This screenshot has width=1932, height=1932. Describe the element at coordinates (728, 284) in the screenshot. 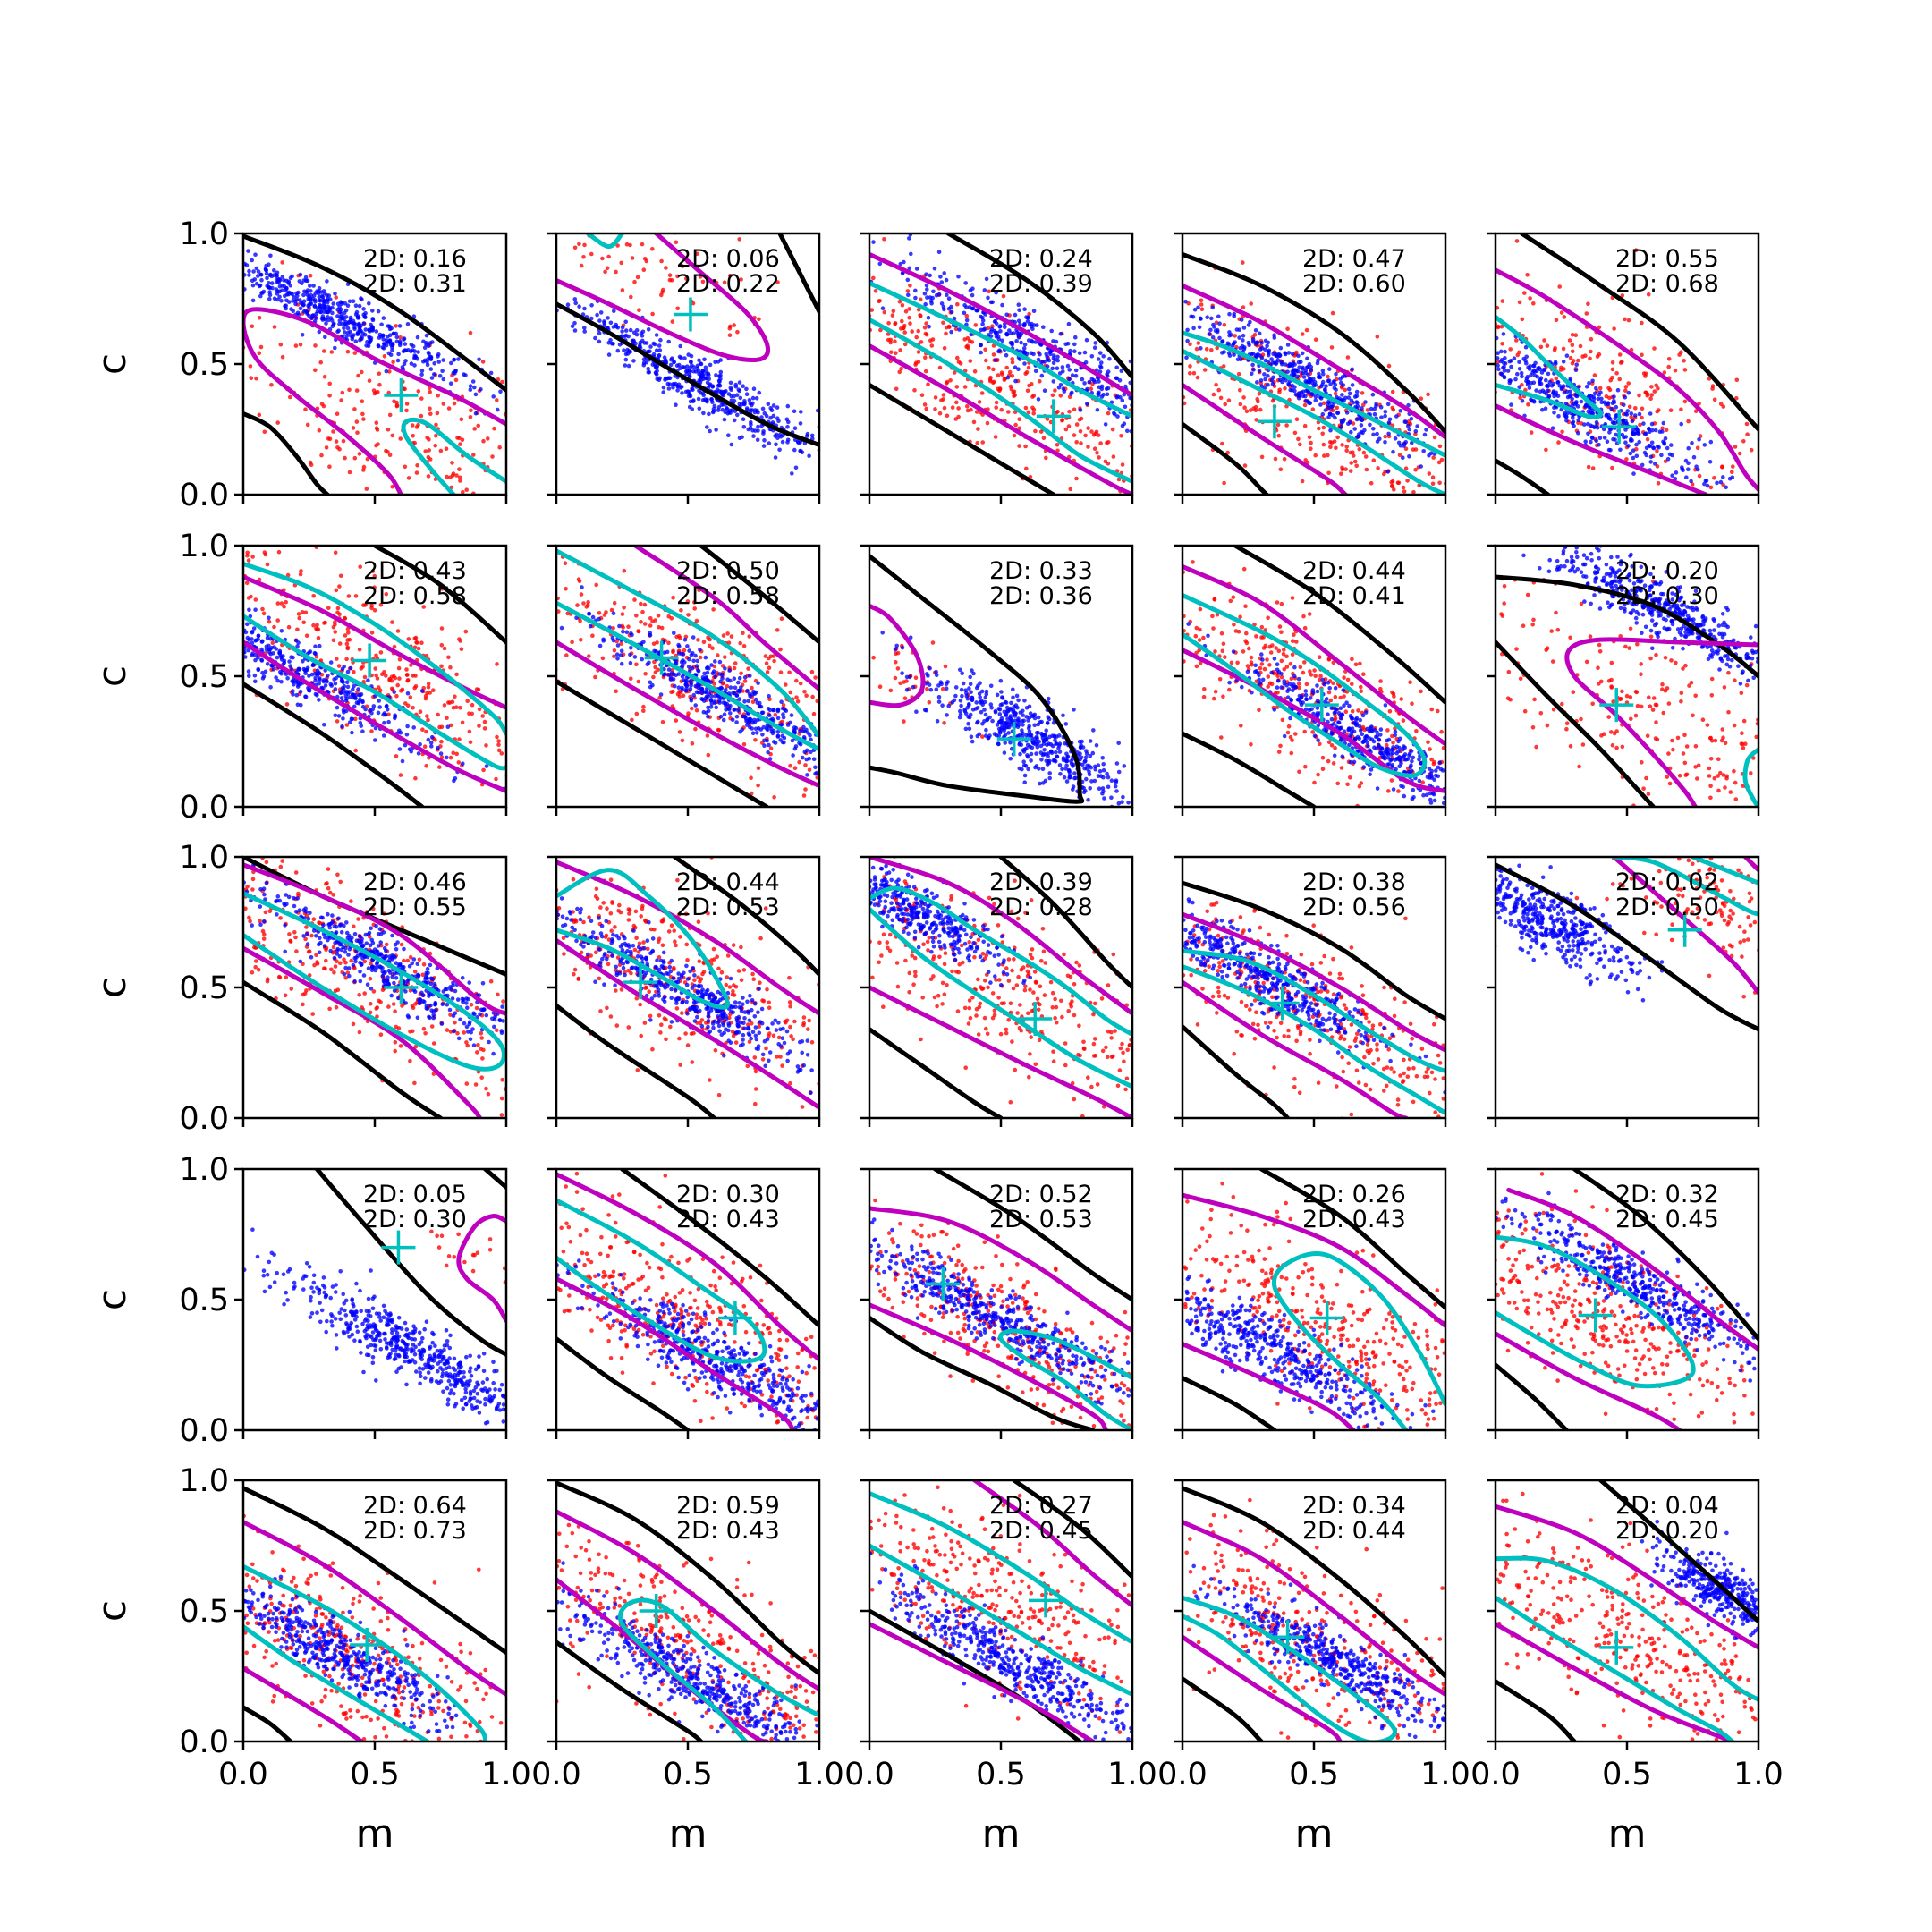

I see `annotation-line-2: 2D: 0.22` at that location.